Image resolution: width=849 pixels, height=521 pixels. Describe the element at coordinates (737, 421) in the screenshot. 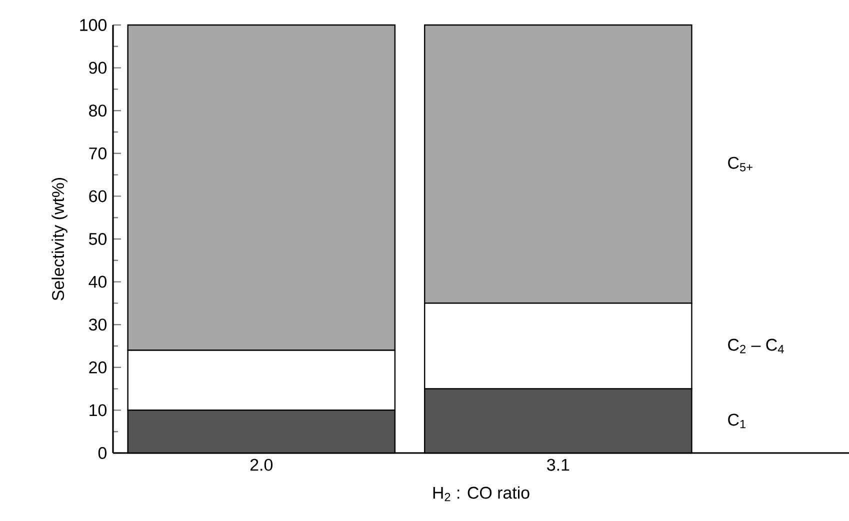

I see `text: C$_{1}$` at that location.